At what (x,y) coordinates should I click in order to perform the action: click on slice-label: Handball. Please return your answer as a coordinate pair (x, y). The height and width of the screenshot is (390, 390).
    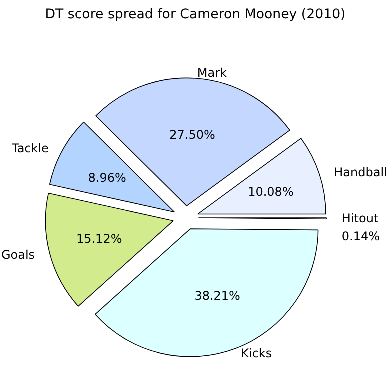
    Looking at the image, I should click on (361, 173).